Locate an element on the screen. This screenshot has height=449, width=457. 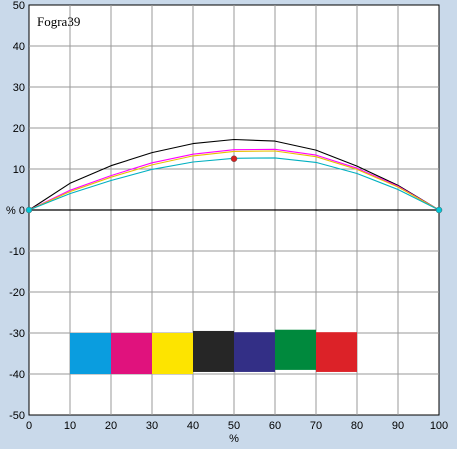
y-tick-label: -10 is located at coordinates (17, 252).